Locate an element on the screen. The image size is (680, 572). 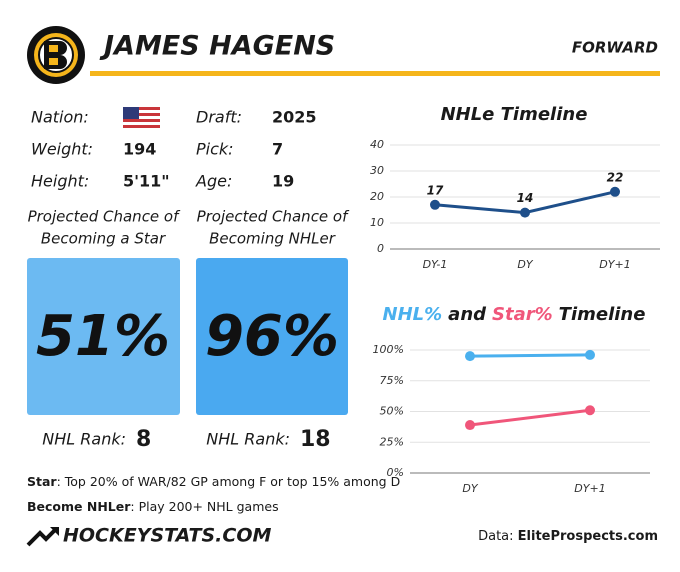
source: Data: EliteProspects.com is located at coordinates (568, 536).